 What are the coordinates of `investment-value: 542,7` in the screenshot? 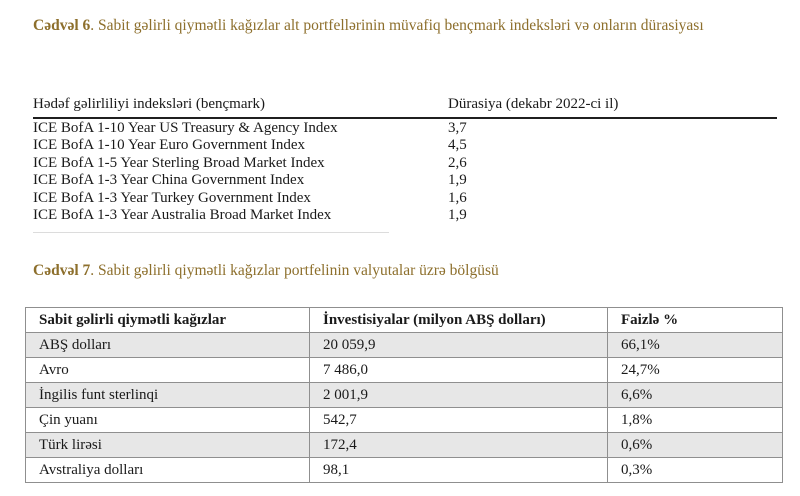 It's located at (458, 420).